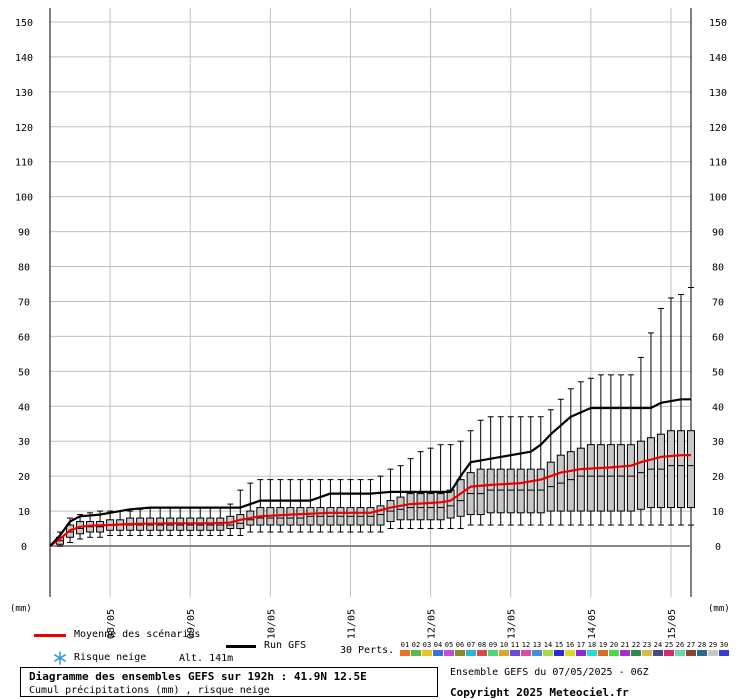  What do you see at coordinates (672, 624) in the screenshot?
I see `x-tick-label: 15/05` at bounding box center [672, 624].